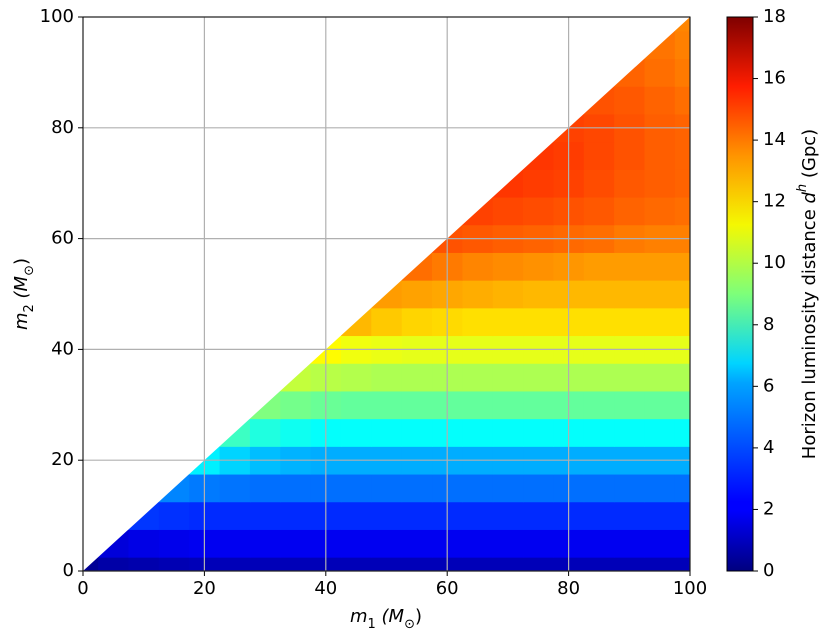 This screenshot has width=830, height=640. What do you see at coordinates (82, 588) in the screenshot?
I see `x-tick-label: 0` at bounding box center [82, 588].